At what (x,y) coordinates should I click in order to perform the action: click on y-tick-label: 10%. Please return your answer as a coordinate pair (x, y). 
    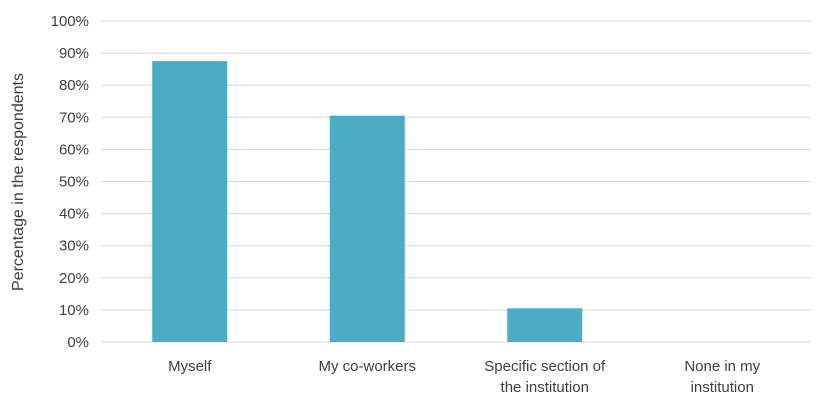
    Looking at the image, I should click on (74, 310).